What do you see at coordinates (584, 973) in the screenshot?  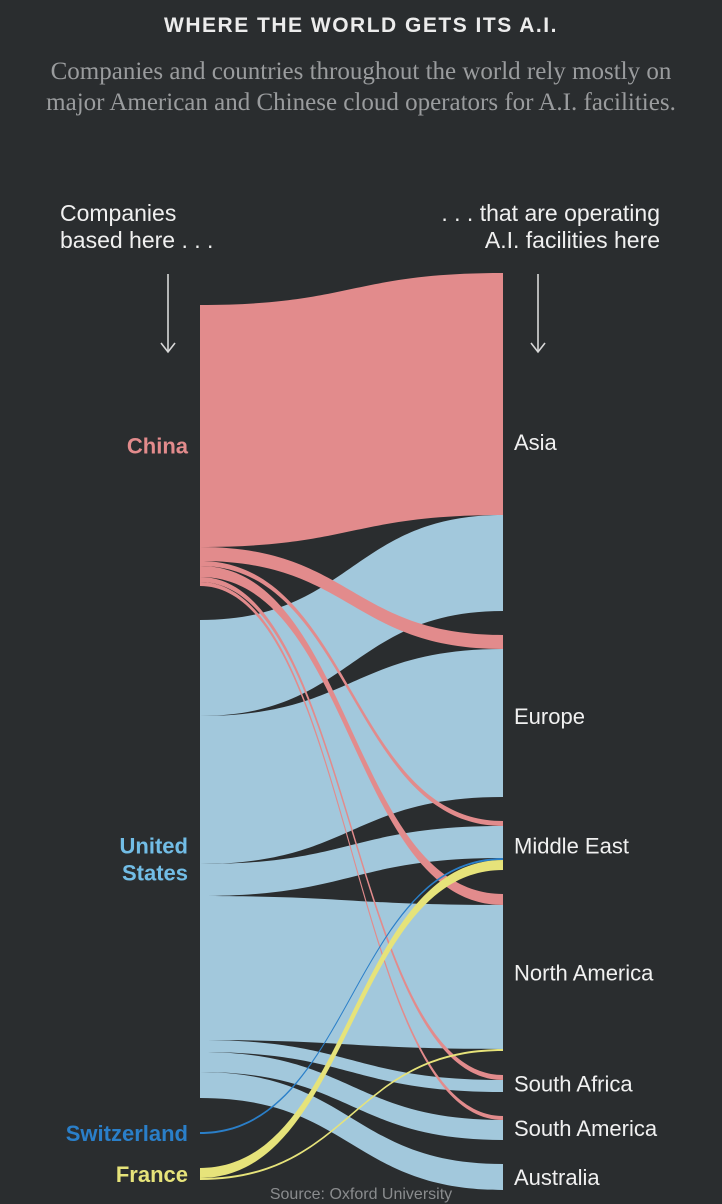 I see `target-label-north-america: North America` at bounding box center [584, 973].